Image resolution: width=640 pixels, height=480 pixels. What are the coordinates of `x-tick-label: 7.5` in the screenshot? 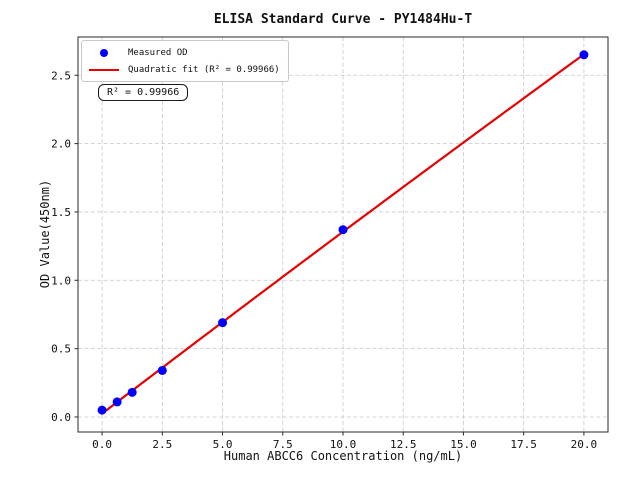 It's located at (283, 444).